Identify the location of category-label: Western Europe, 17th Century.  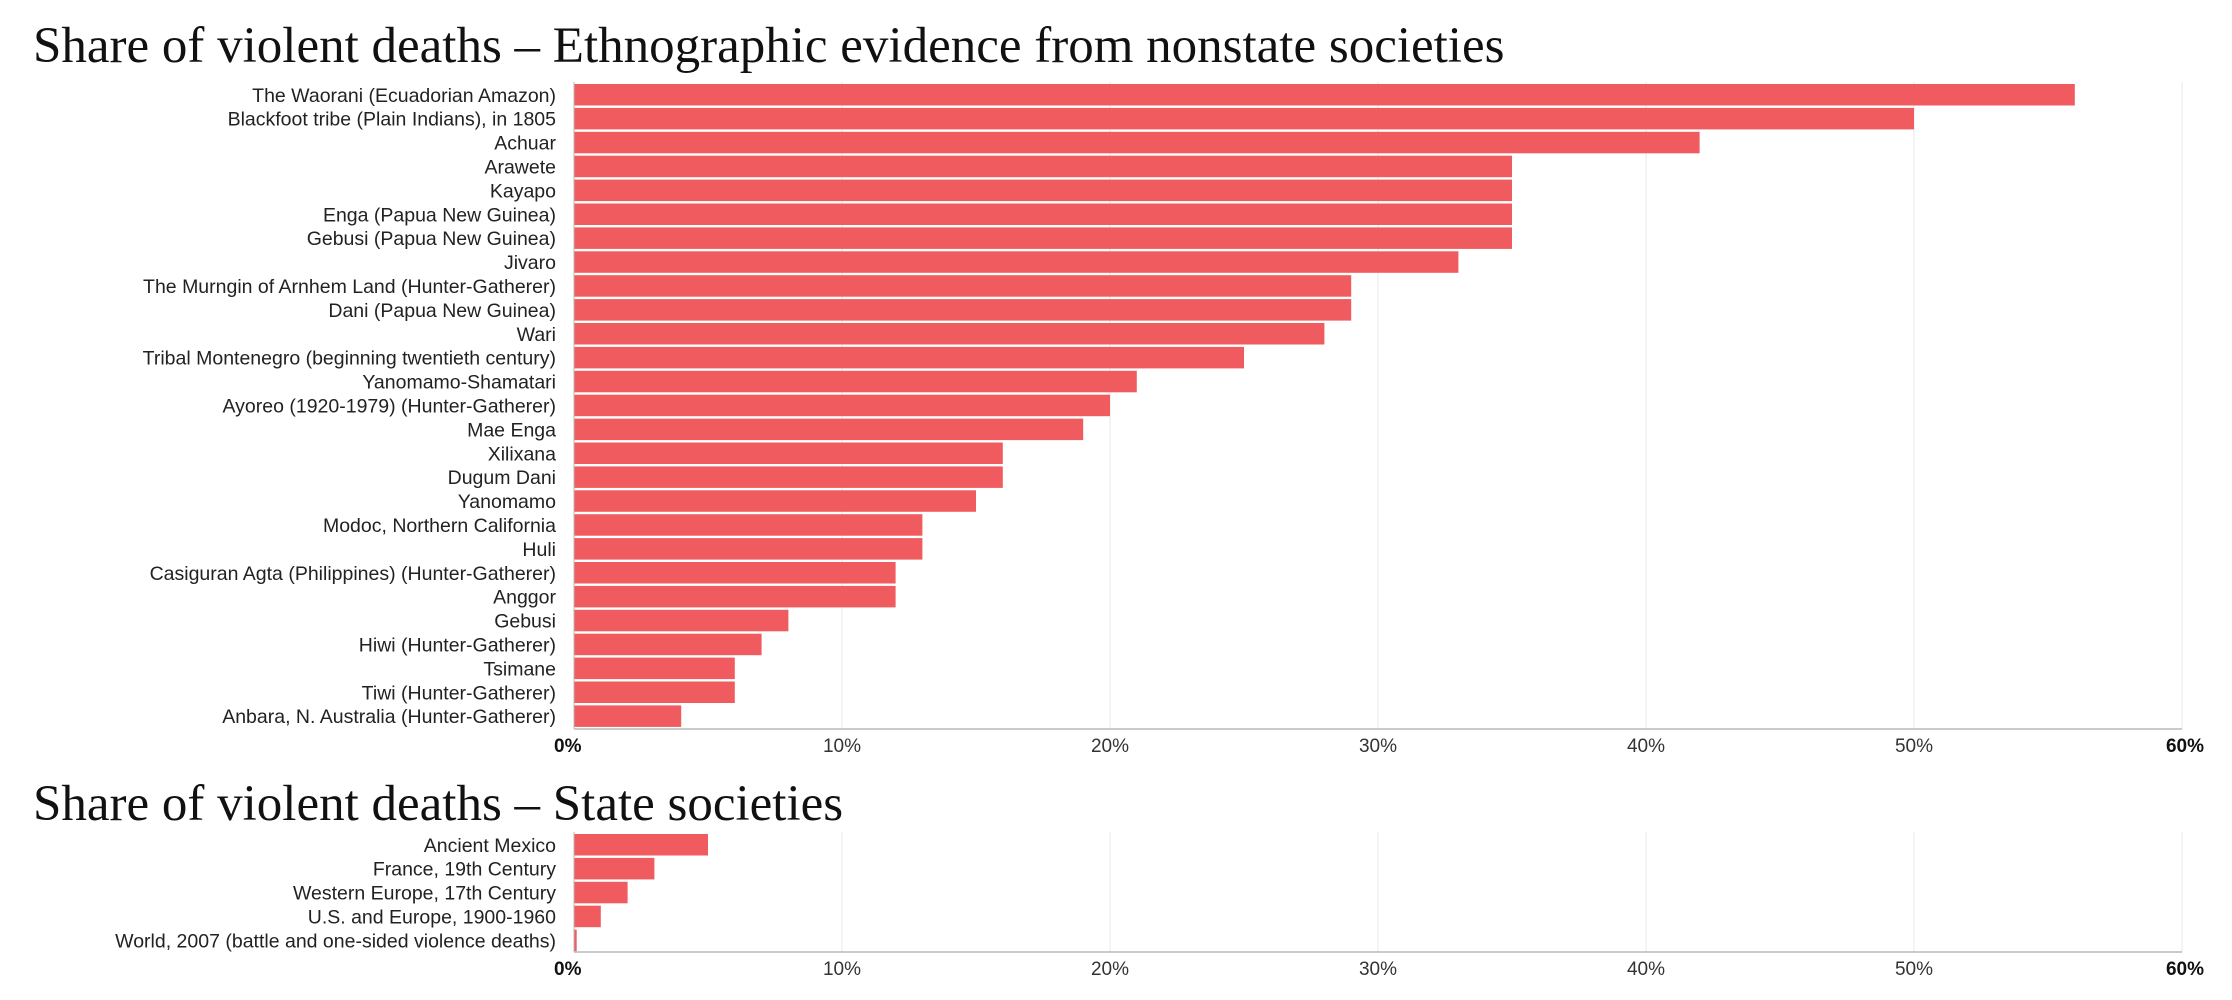
(424, 894).